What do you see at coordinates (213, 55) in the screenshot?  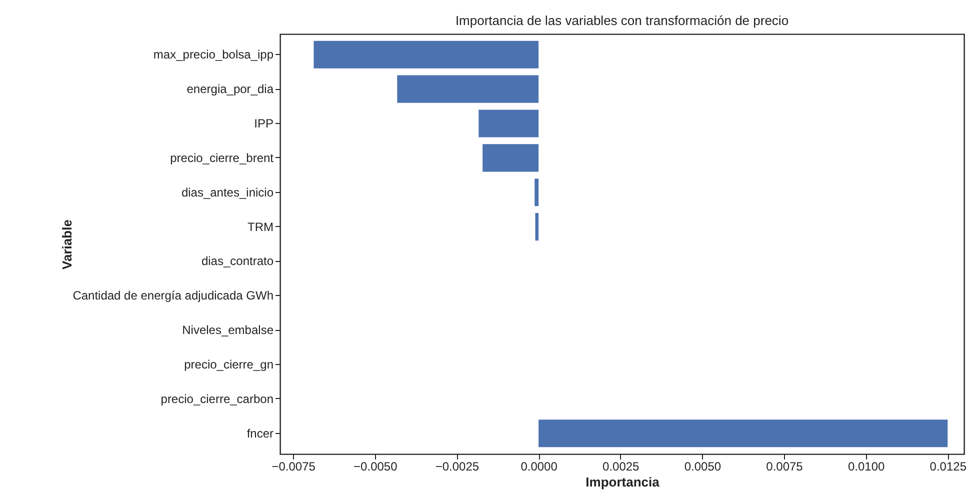 I see `y-tick-label: max_precio_bolsa_ipp` at bounding box center [213, 55].